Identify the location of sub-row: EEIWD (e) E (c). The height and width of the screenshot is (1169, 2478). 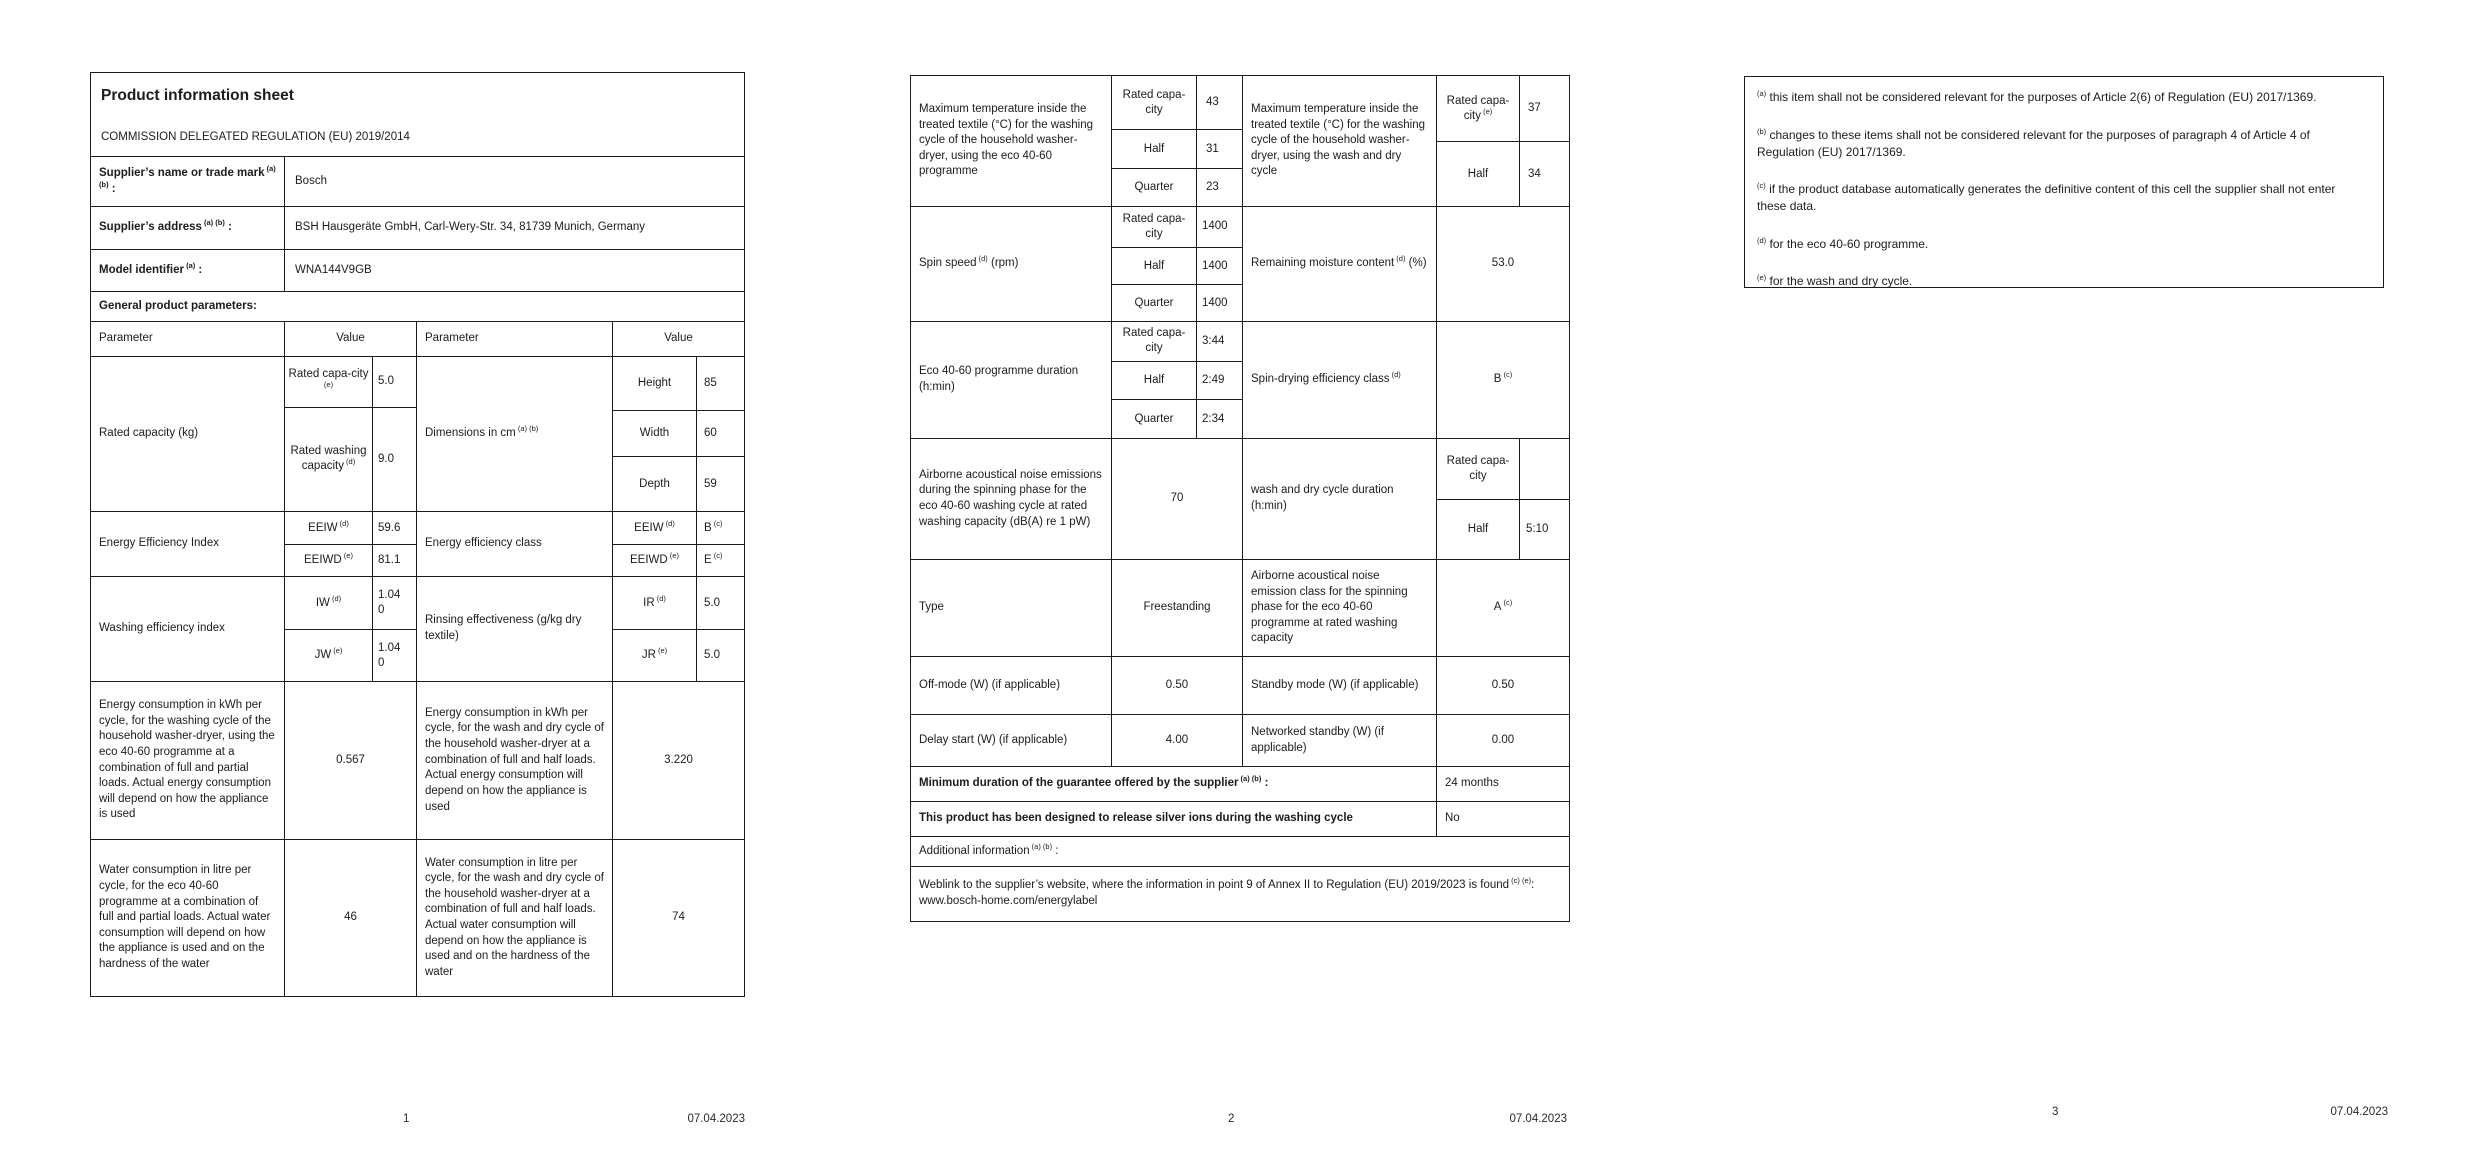
(678, 560).